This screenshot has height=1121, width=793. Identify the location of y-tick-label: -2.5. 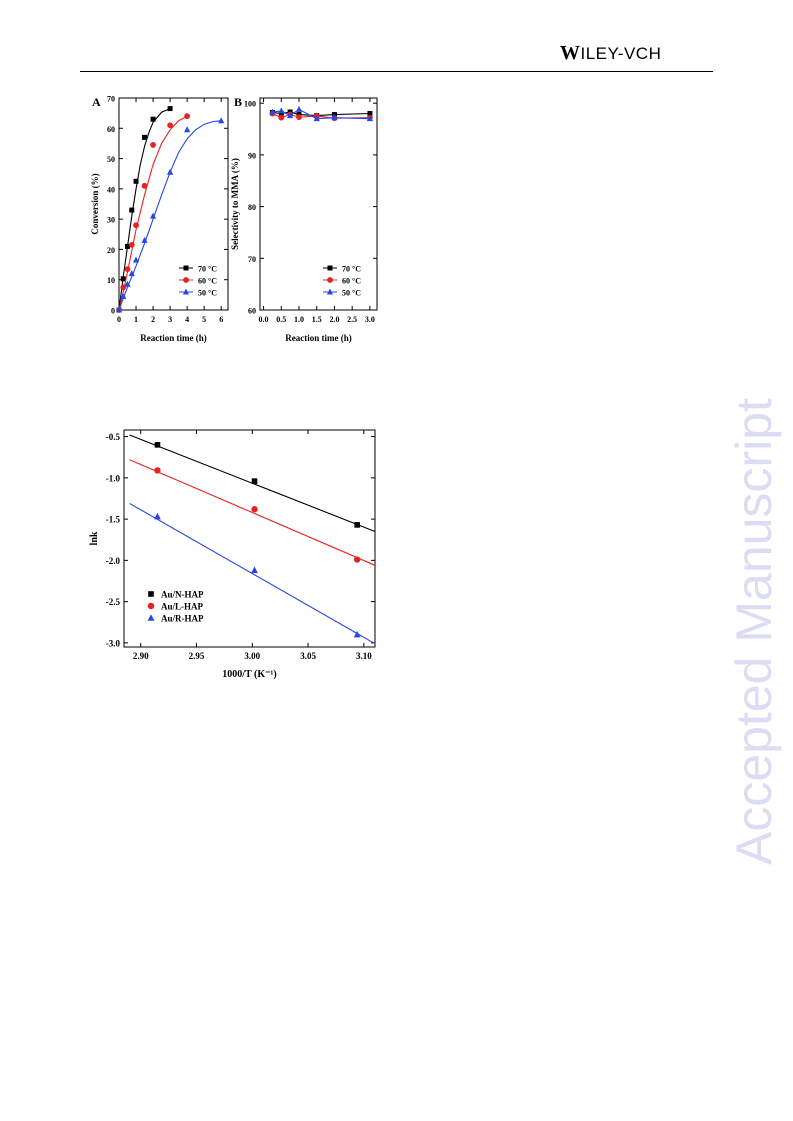
(113, 602).